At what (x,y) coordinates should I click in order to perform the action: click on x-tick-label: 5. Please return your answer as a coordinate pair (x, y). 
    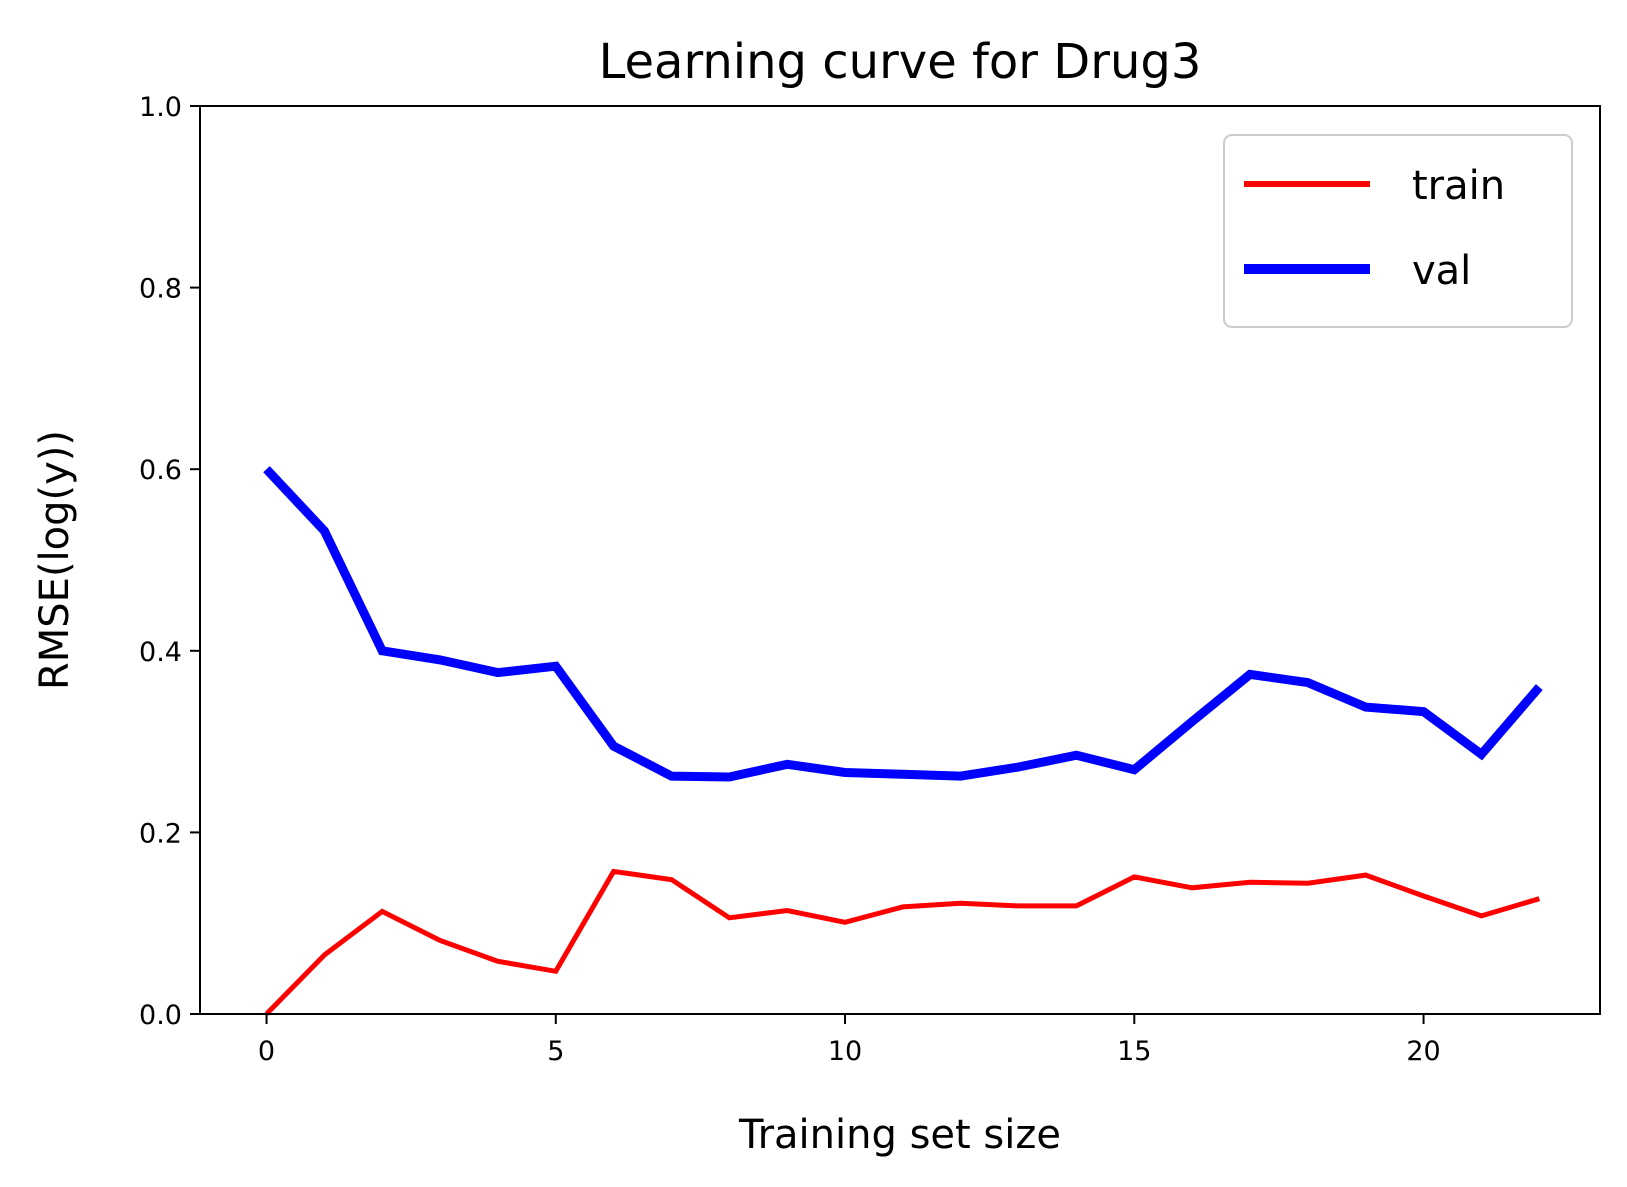
    Looking at the image, I should click on (555, 1051).